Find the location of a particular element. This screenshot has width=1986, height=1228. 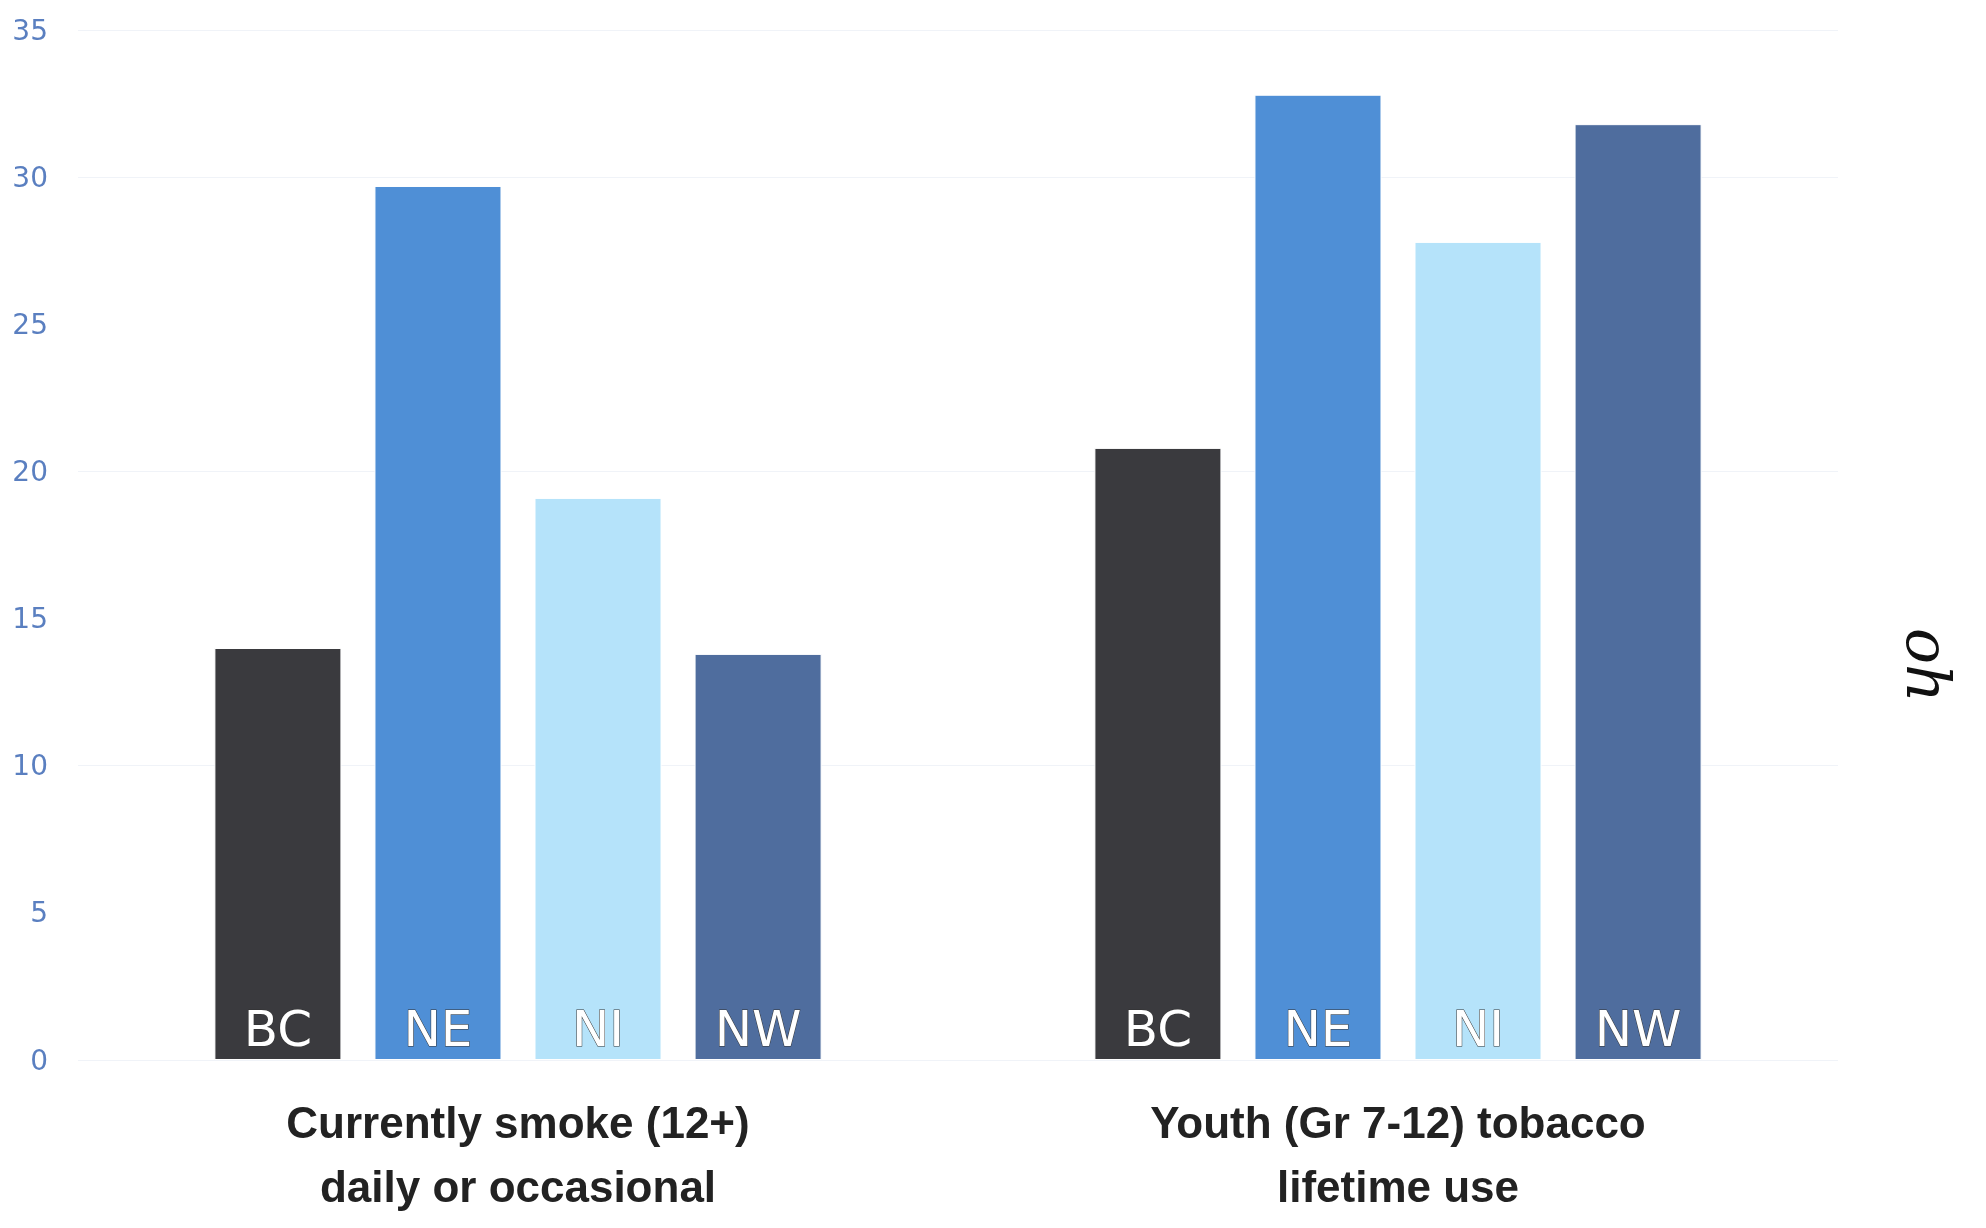

x-tick-label: Currently smoke (12+) daily or occasional is located at coordinates (518, 1154).